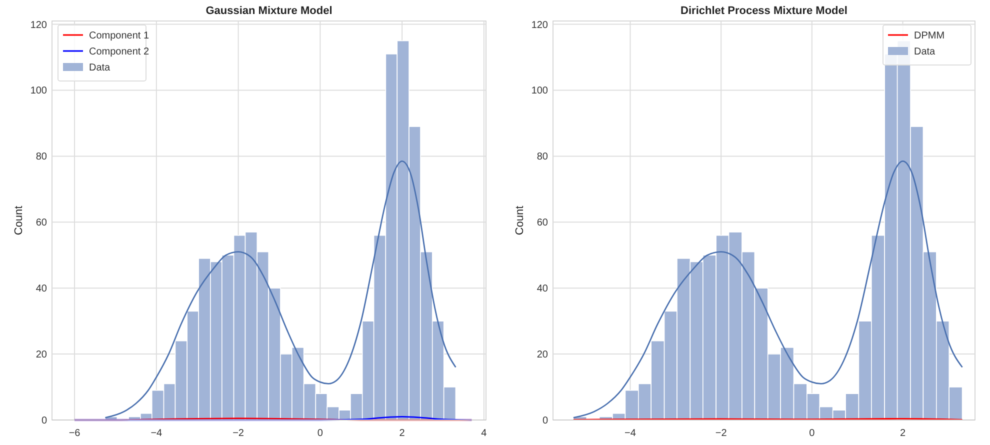 Image resolution: width=990 pixels, height=445 pixels. Describe the element at coordinates (269, 11) in the screenshot. I see `chart-title: Gaussian Mixture Model` at that location.